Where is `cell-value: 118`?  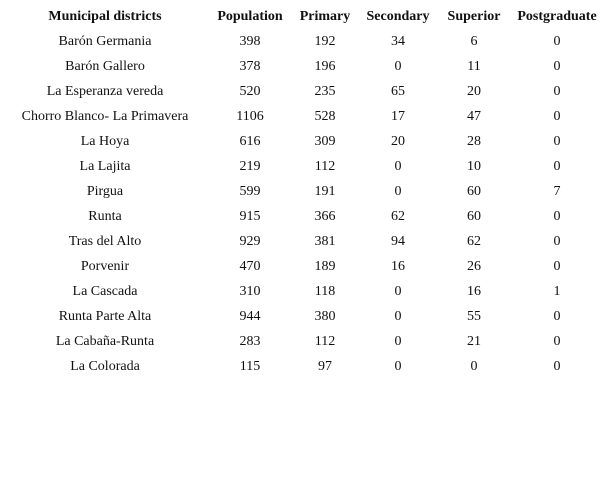 cell-value: 118 is located at coordinates (325, 291).